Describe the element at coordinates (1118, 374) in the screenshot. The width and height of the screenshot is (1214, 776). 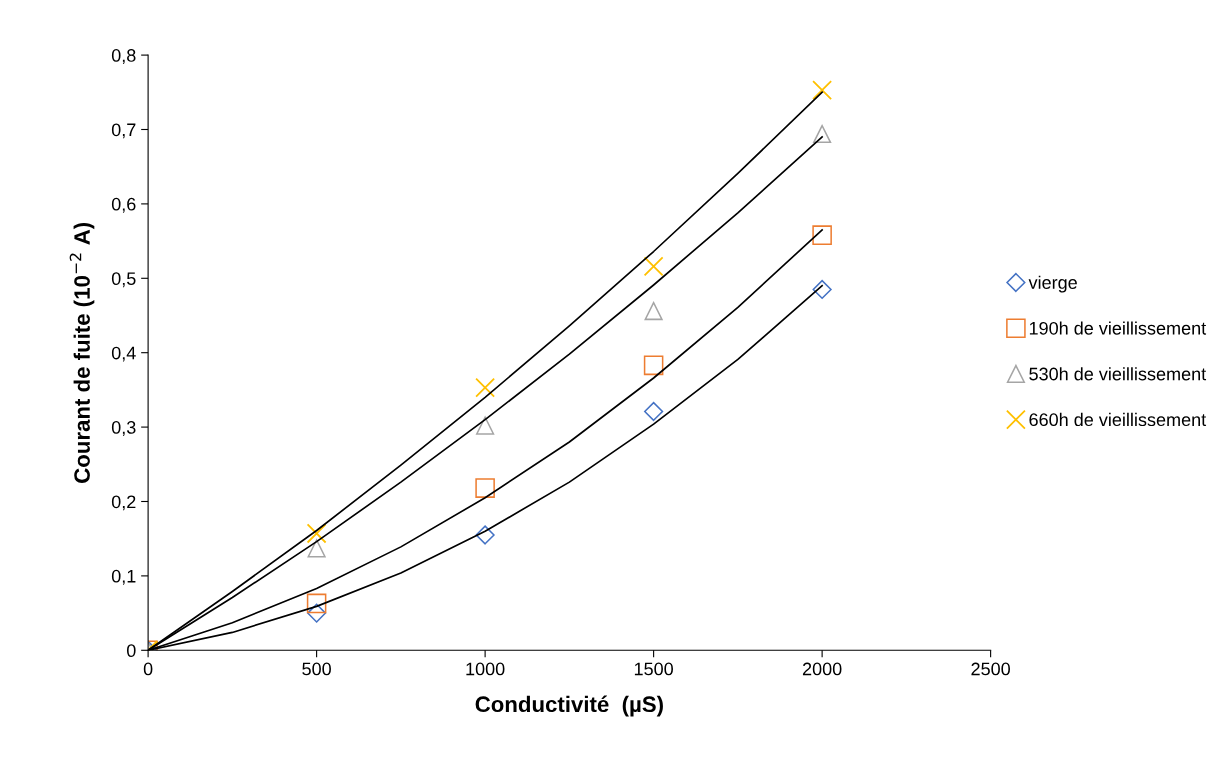
I see `legend-label: 530h de vieillissement` at that location.